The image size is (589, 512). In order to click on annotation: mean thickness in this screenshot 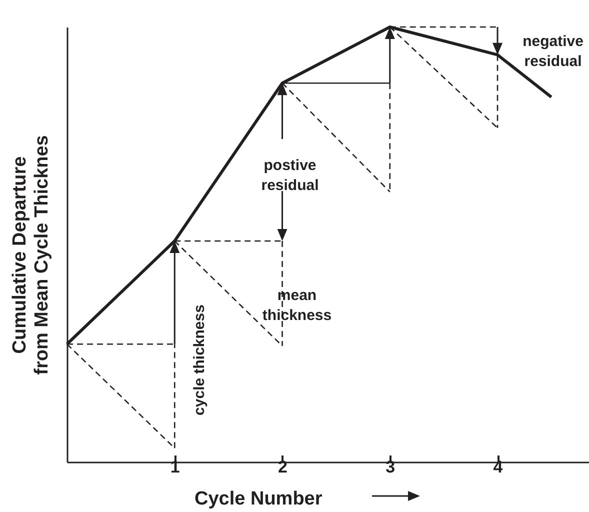, I will do `click(297, 305)`.